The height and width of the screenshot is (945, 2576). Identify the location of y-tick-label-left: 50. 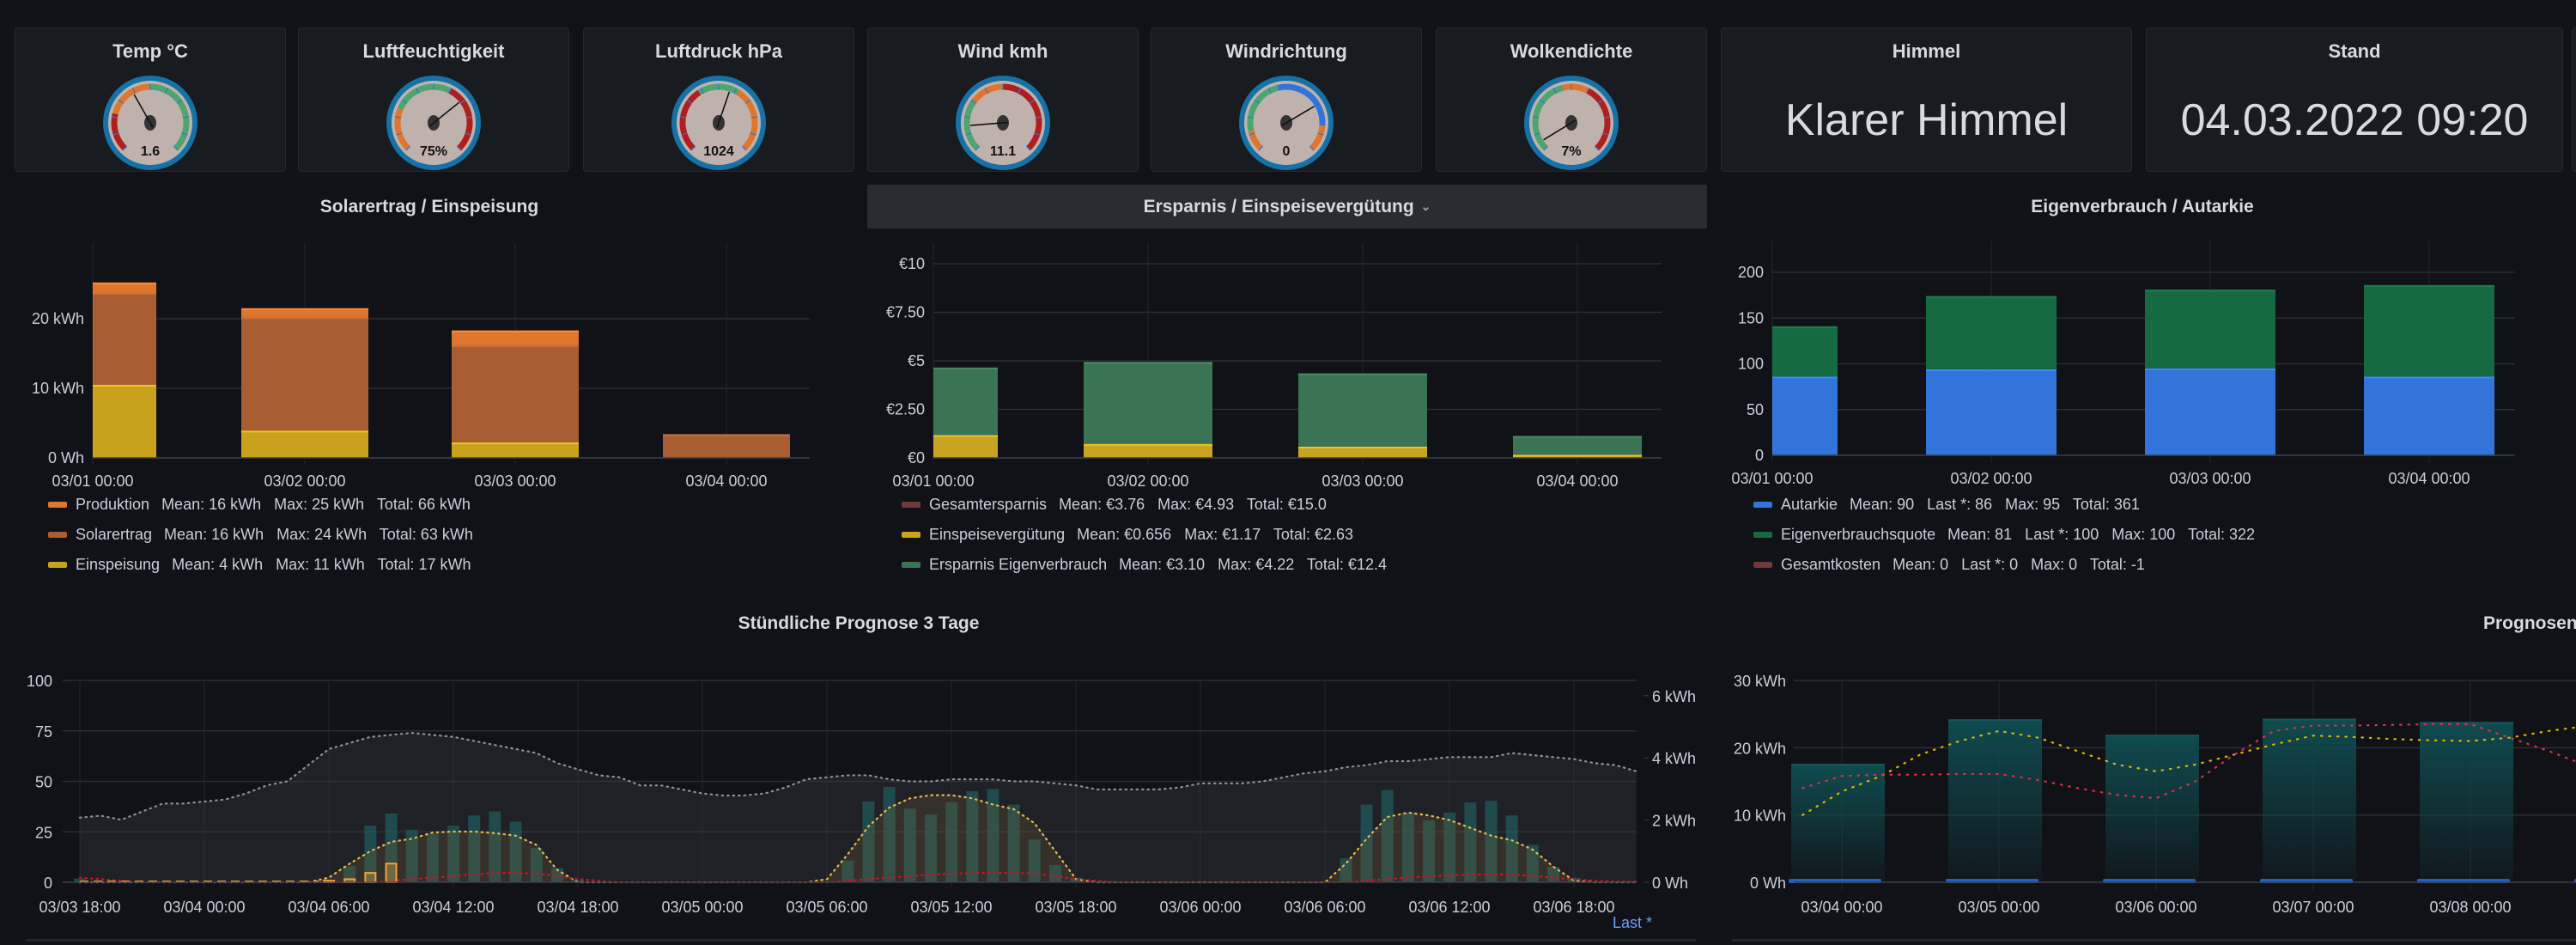
(44, 782).